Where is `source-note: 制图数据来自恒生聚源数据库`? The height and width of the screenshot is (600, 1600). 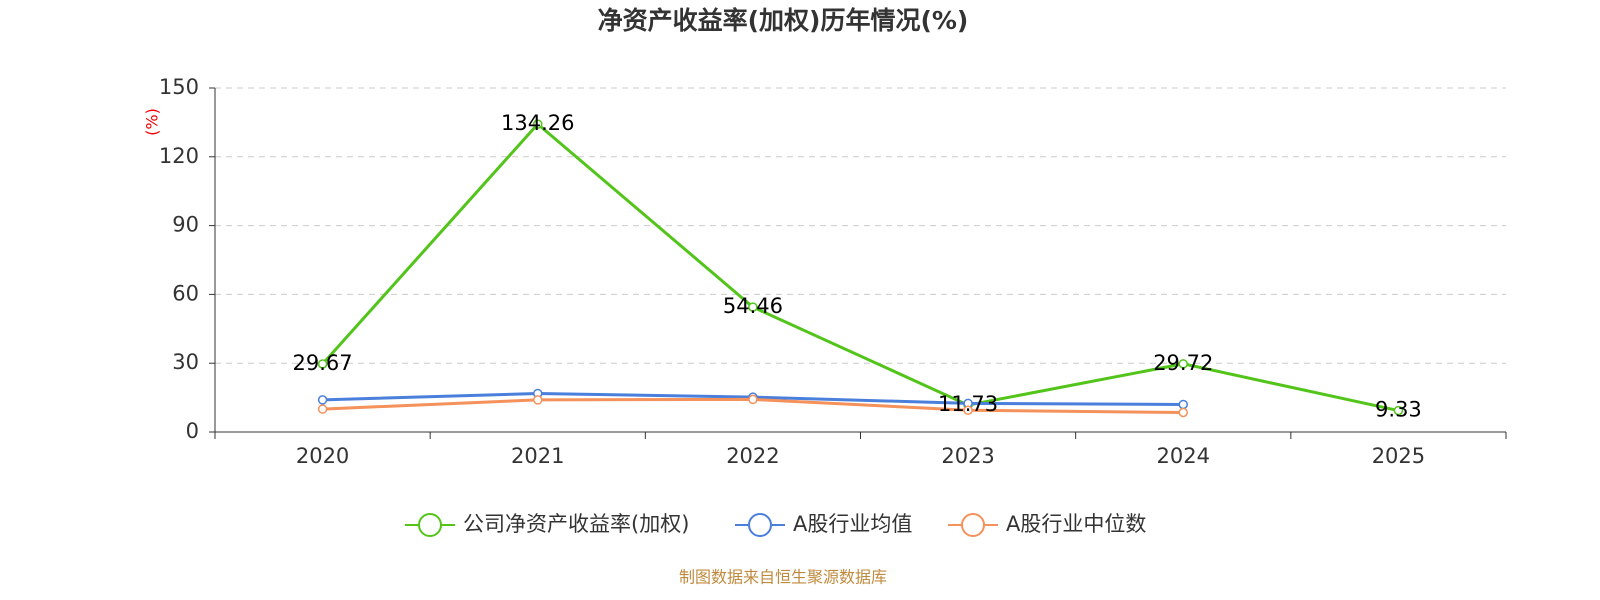 source-note: 制图数据来自恒生聚源数据库 is located at coordinates (783, 577).